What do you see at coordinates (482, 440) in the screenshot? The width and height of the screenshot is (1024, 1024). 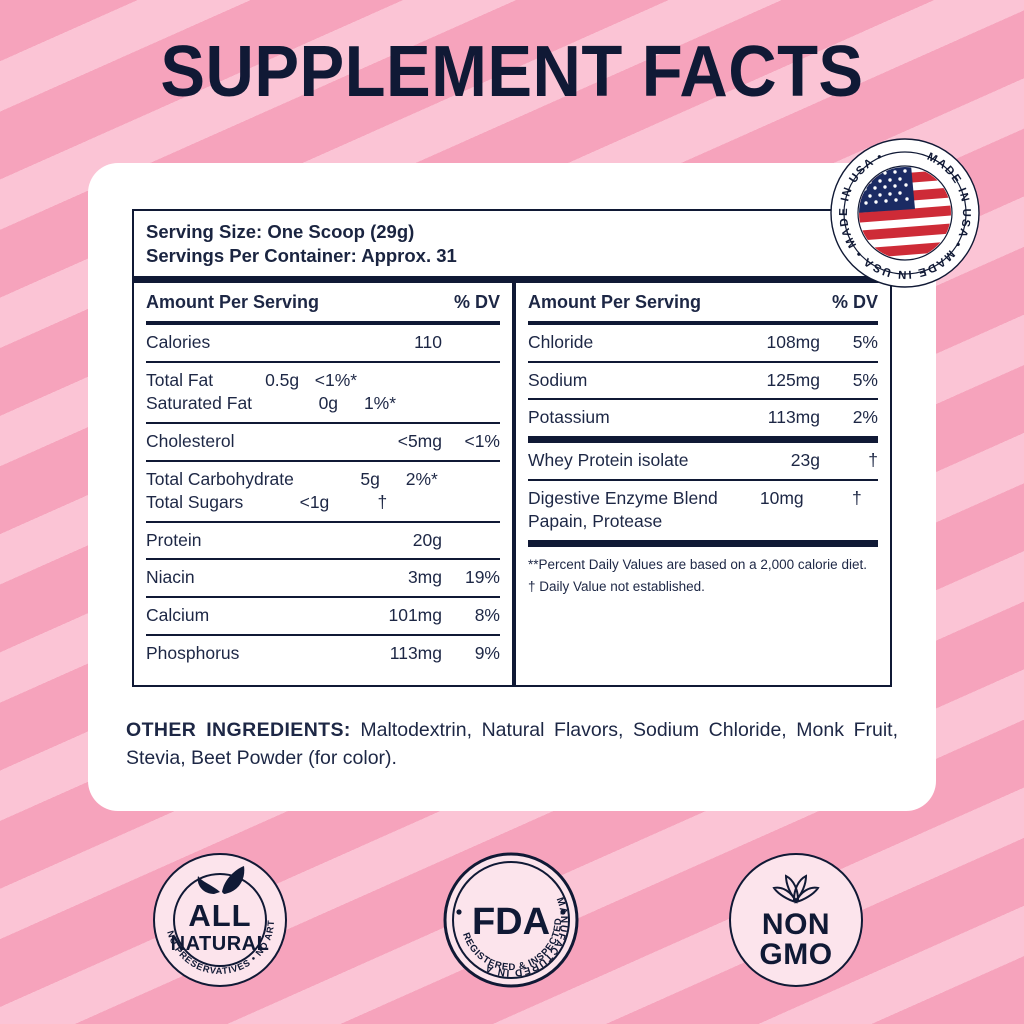 I see `nutrient-dv: <1%` at bounding box center [482, 440].